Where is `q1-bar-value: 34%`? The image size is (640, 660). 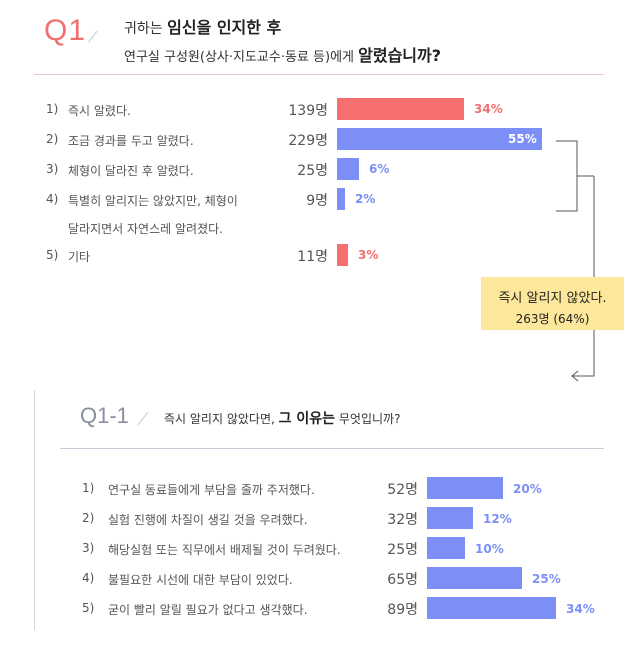
q1-bar-value: 34% is located at coordinates (488, 109).